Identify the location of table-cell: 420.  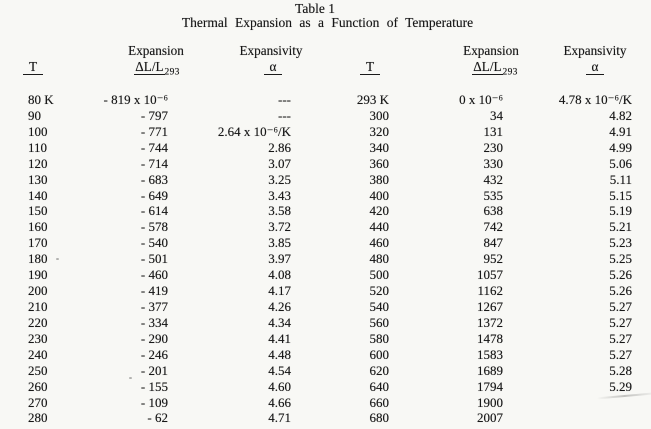
(379, 211).